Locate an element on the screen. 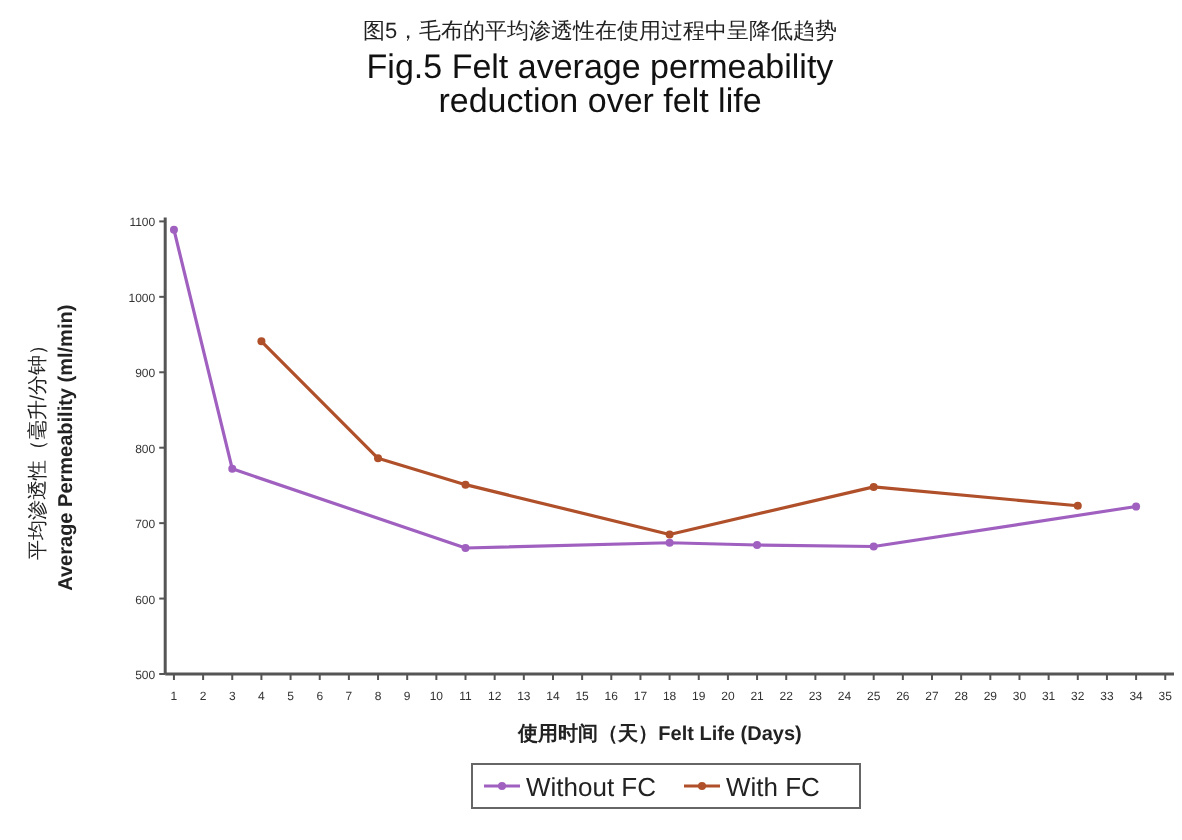 The width and height of the screenshot is (1182, 840). chart-subtitle: 图5，毛布的平均渗透性在使用过程中呈降低趋势 is located at coordinates (600, 31).